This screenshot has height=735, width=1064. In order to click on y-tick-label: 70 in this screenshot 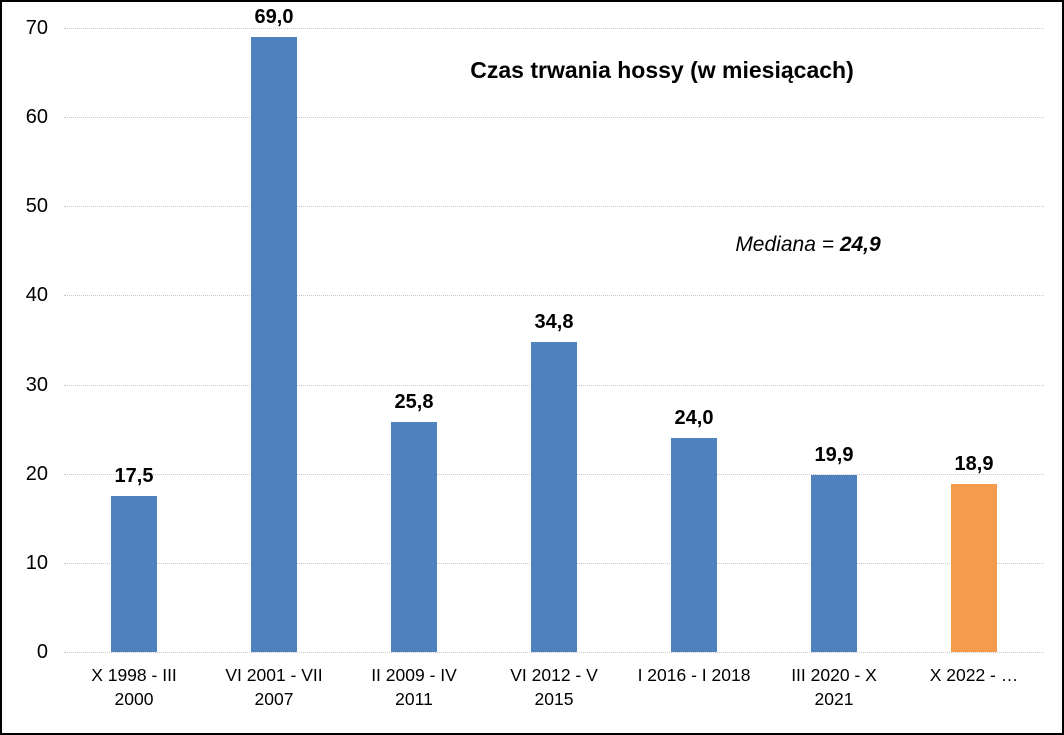, I will do `click(36, 28)`.